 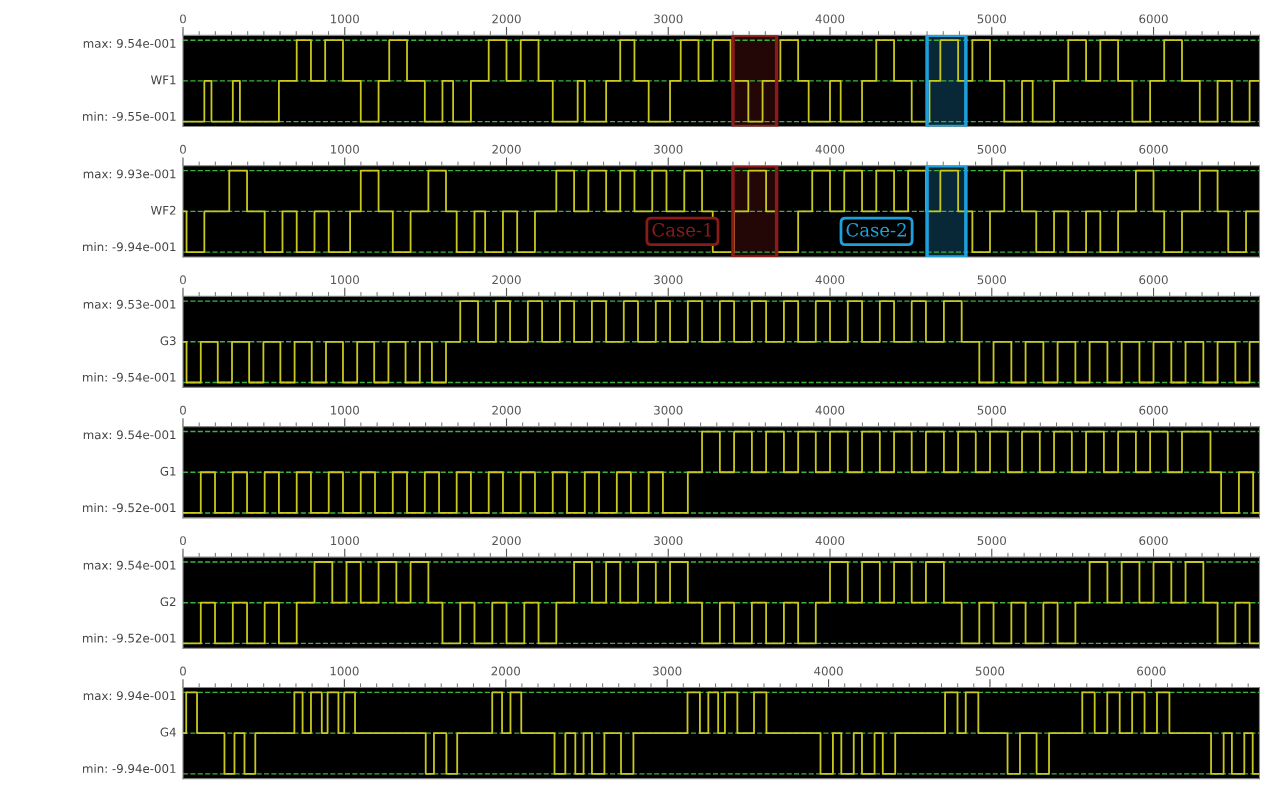 I want to click on text: min: -9.54e-001, so click(x=129, y=377).